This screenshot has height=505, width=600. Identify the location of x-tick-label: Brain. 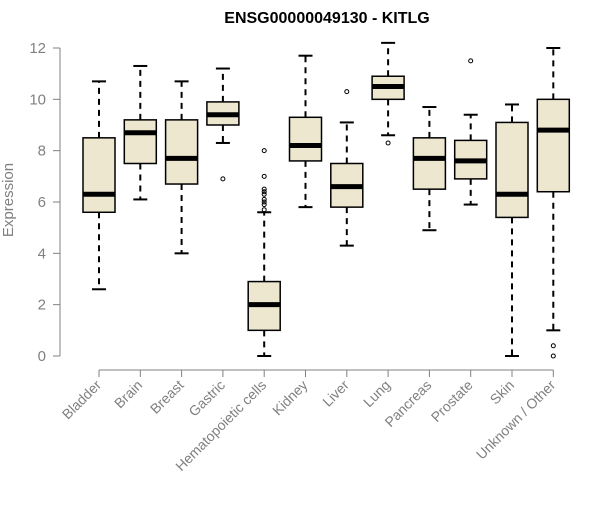
(128, 394).